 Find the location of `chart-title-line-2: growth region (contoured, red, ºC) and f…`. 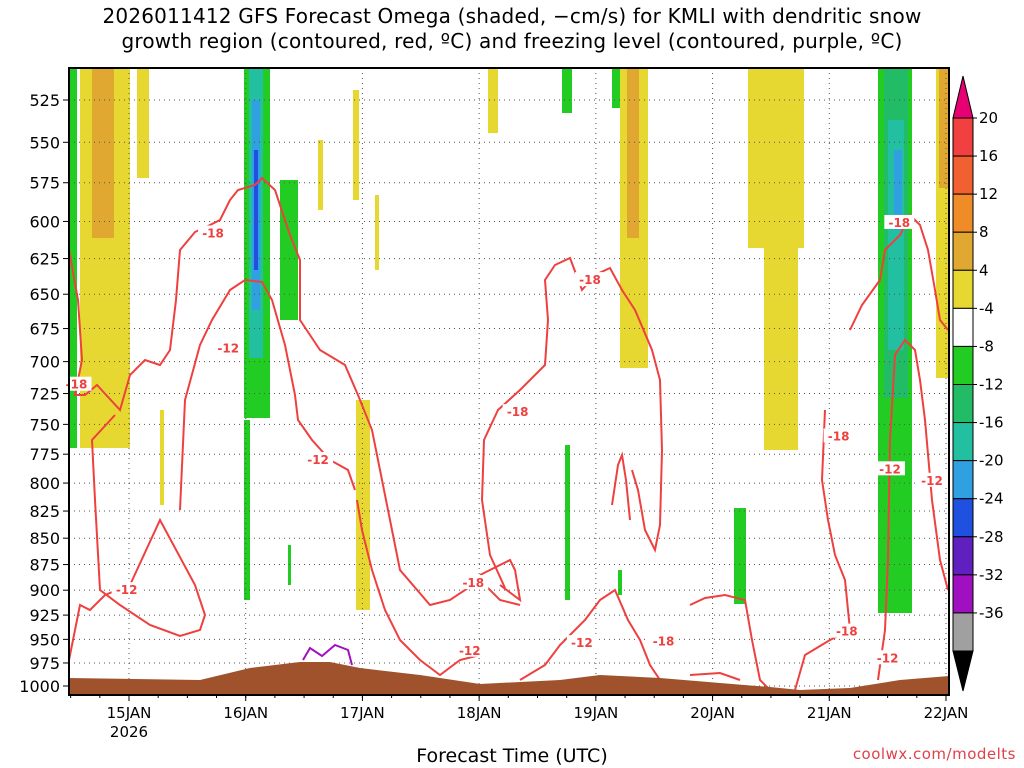

chart-title-line-2: growth region (contoured, red, ºC) and f… is located at coordinates (512, 41).